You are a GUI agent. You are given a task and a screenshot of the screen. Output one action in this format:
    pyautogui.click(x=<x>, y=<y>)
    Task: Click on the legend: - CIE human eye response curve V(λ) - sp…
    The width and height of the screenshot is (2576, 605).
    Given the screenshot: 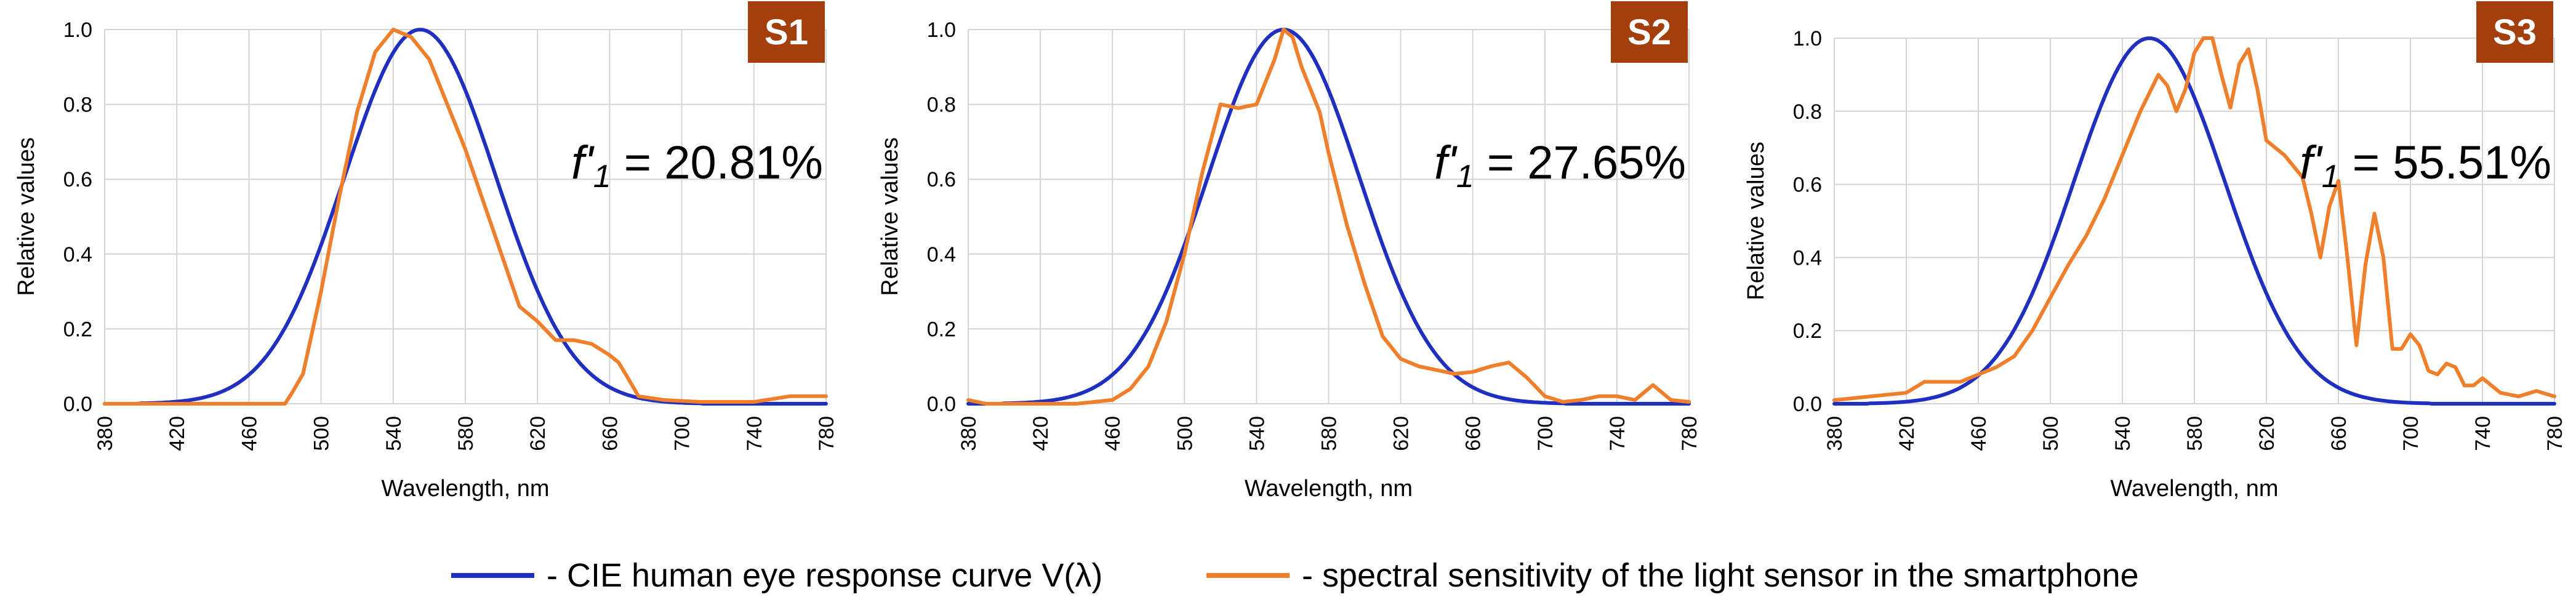 What is the action you would take?
    pyautogui.click(x=1295, y=575)
    